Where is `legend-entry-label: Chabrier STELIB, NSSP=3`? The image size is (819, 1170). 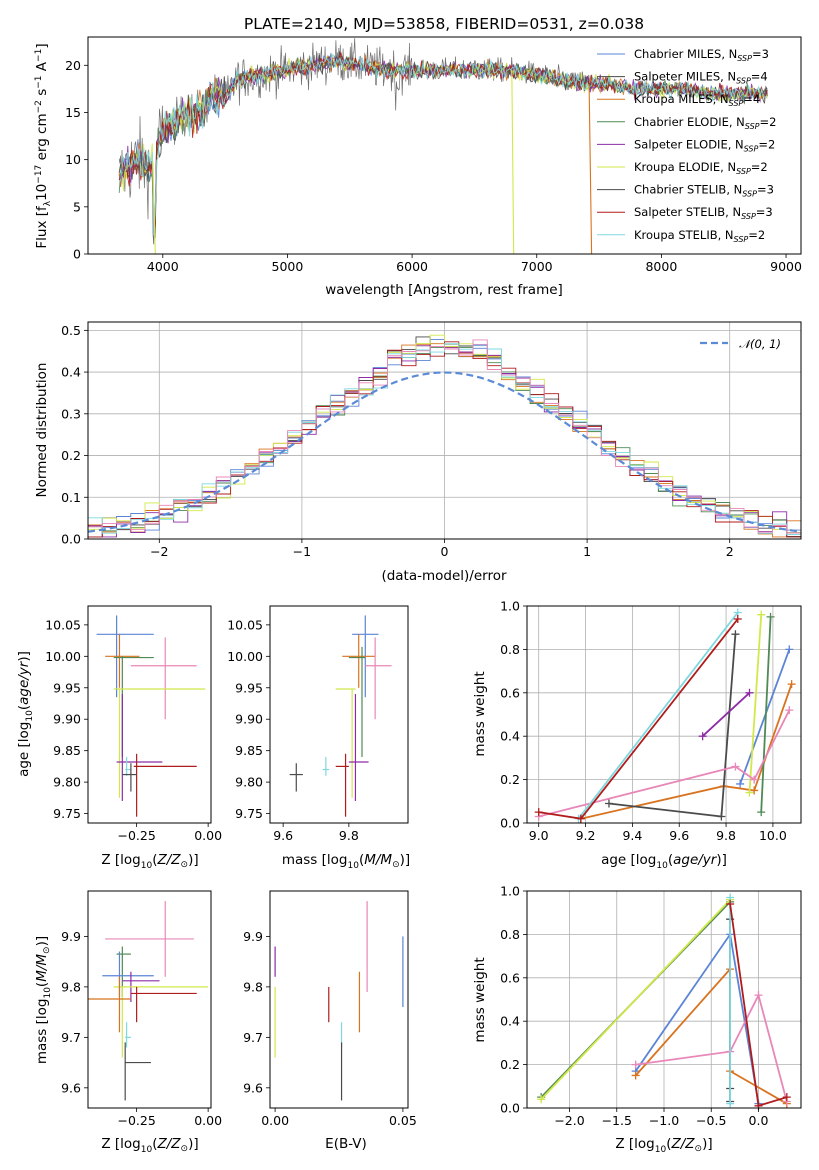
legend-entry-label: Chabrier STELIB, NSSP=3 is located at coordinates (704, 191).